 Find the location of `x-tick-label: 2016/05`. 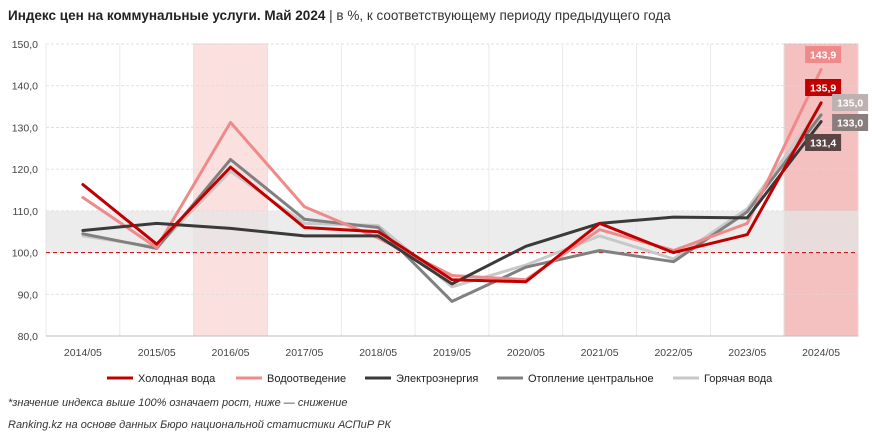

x-tick-label: 2016/05 is located at coordinates (231, 353).